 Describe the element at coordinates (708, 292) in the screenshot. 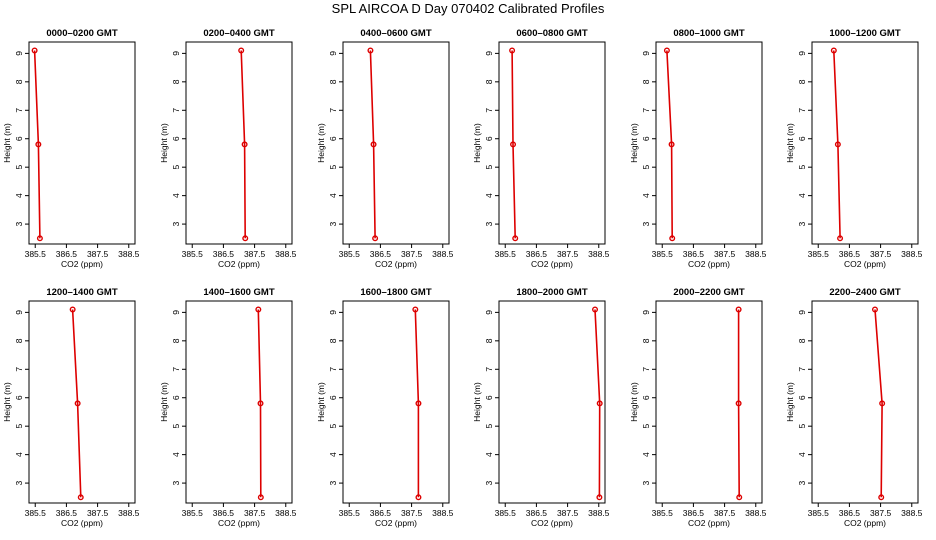

I see `panel-title: 2000–2200 GMT` at that location.